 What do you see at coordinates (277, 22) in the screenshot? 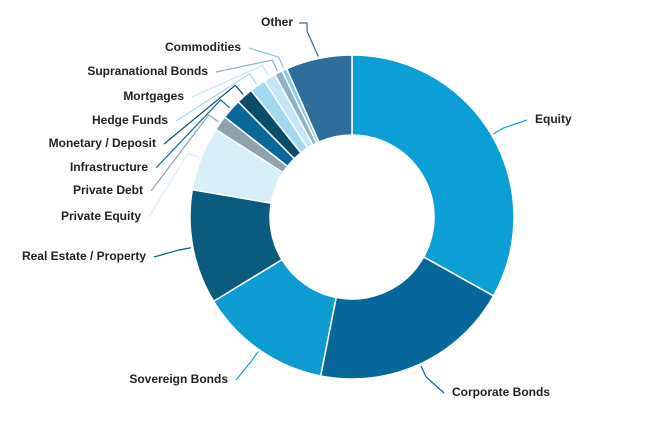
I see `slice-label: Other` at bounding box center [277, 22].